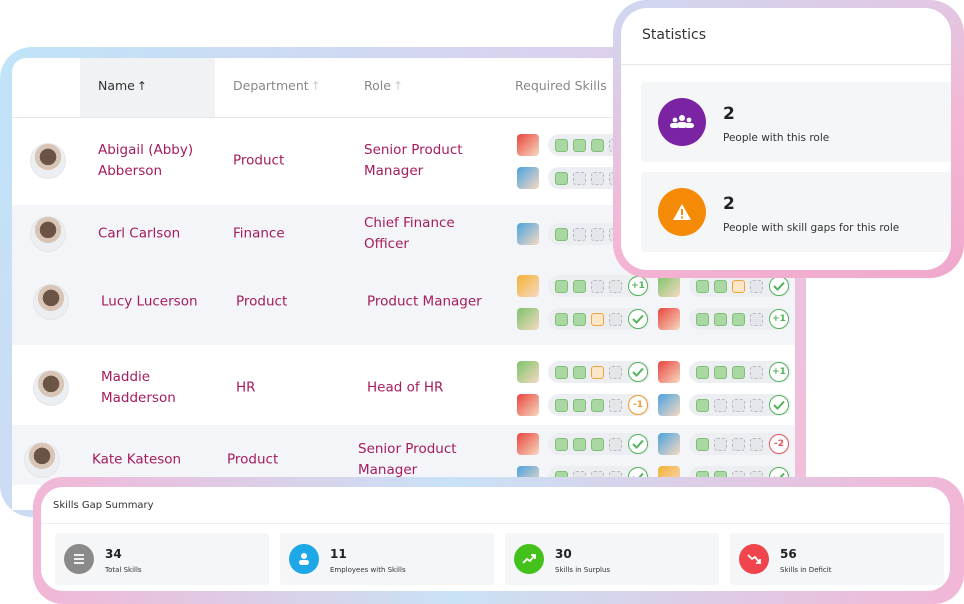  I want to click on summary-divider, so click(495, 523).